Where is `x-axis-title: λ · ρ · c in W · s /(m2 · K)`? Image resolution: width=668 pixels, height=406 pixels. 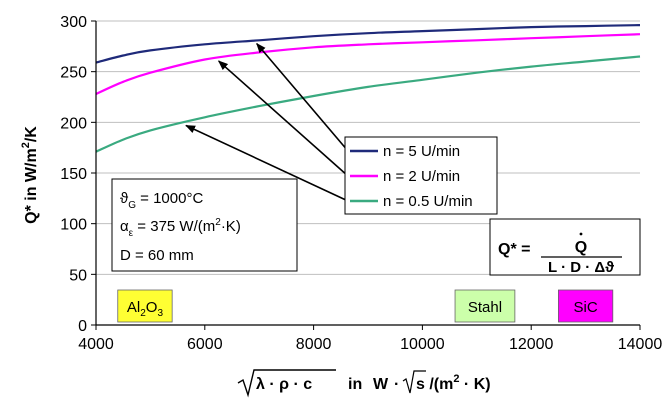 x-axis-title: λ · ρ · c in W · s /(m2 · K) is located at coordinates (364, 383).